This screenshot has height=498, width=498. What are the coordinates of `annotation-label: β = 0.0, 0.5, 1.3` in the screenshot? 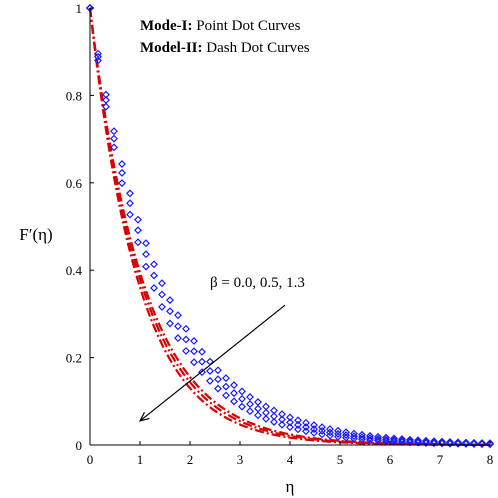 It's located at (257, 283).